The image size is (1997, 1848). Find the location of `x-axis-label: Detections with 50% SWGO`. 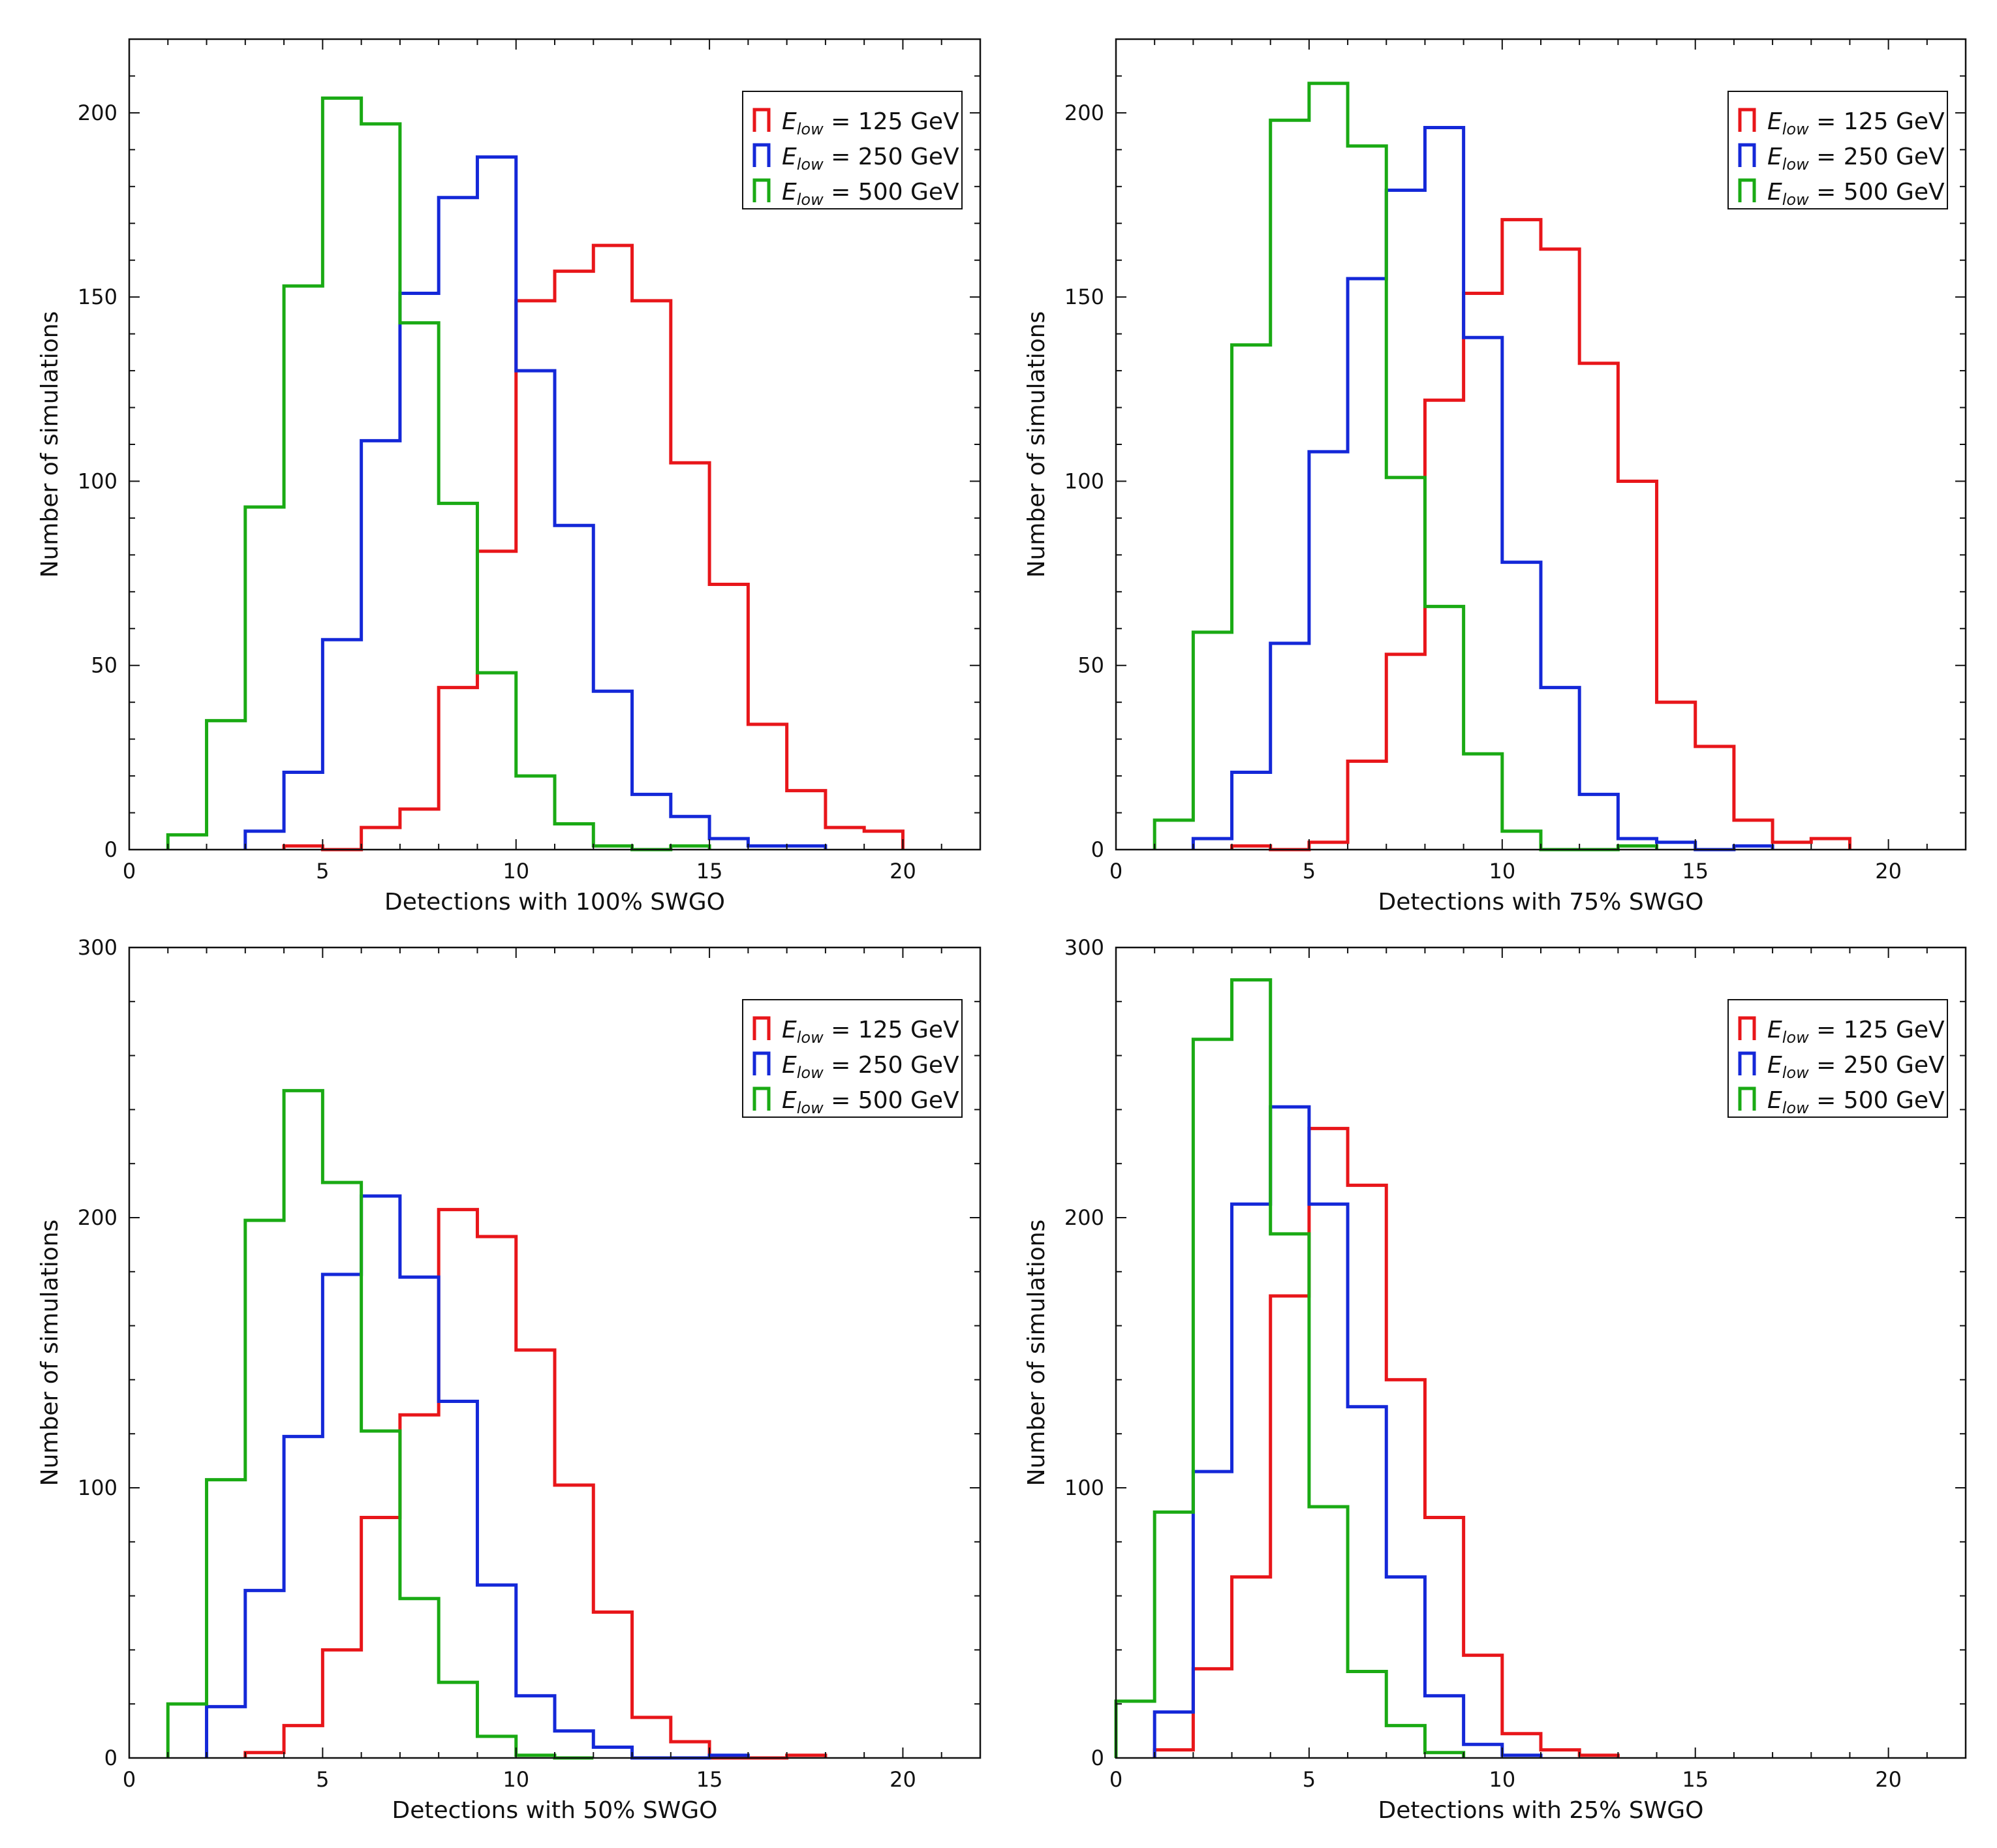

x-axis-label: Detections with 50% SWGO is located at coordinates (555, 1811).